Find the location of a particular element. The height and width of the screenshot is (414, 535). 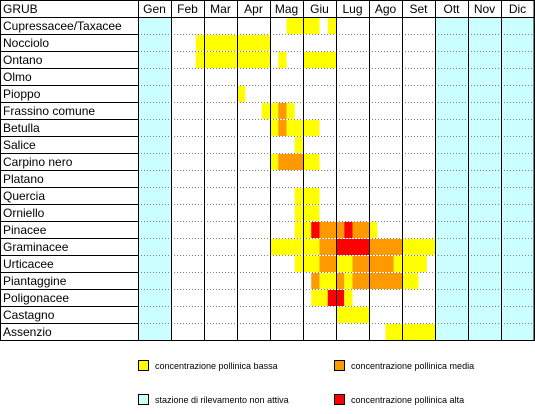

taxon-label: Assenzio is located at coordinates (27, 332).